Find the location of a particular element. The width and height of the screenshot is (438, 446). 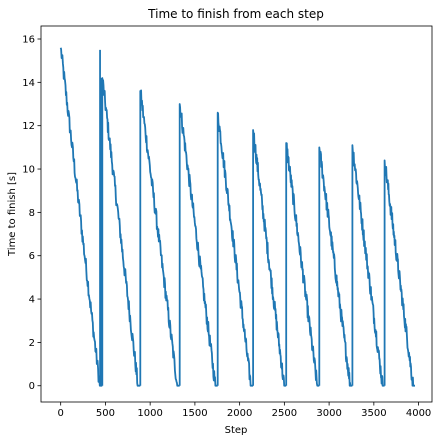

y-tick-label: 14 is located at coordinates (28, 83).